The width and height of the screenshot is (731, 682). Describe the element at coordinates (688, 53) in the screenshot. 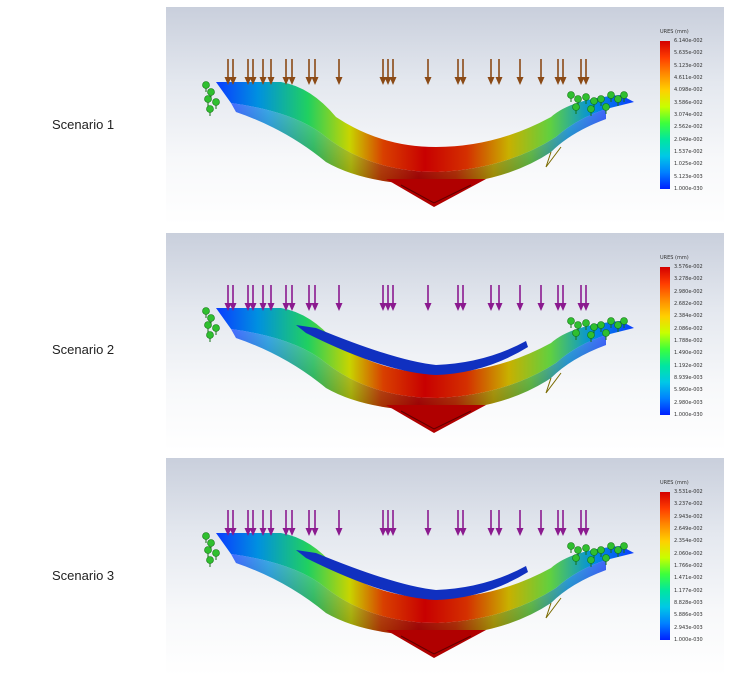

I see `legend-tick: 5.635e-002` at that location.